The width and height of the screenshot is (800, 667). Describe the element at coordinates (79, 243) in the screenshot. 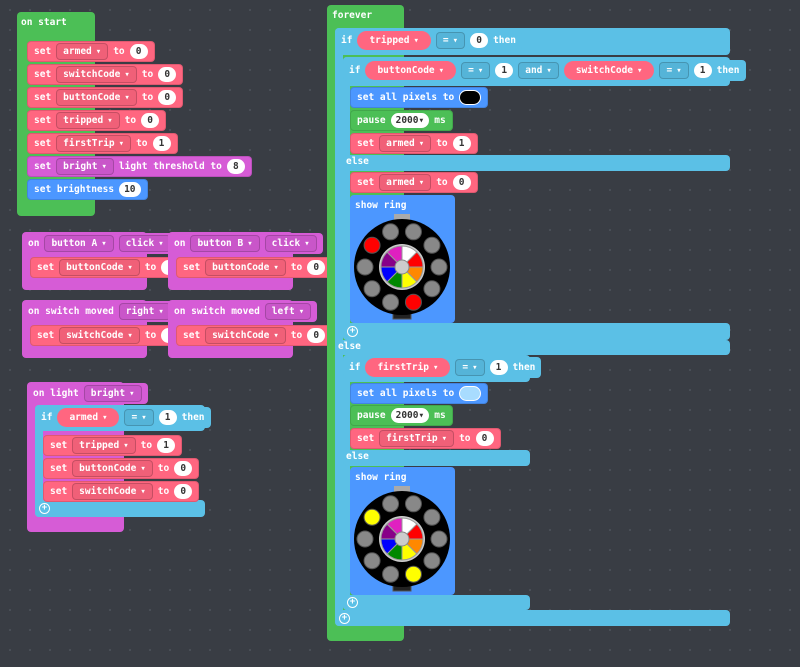

I see `button-dropdown: button A` at that location.